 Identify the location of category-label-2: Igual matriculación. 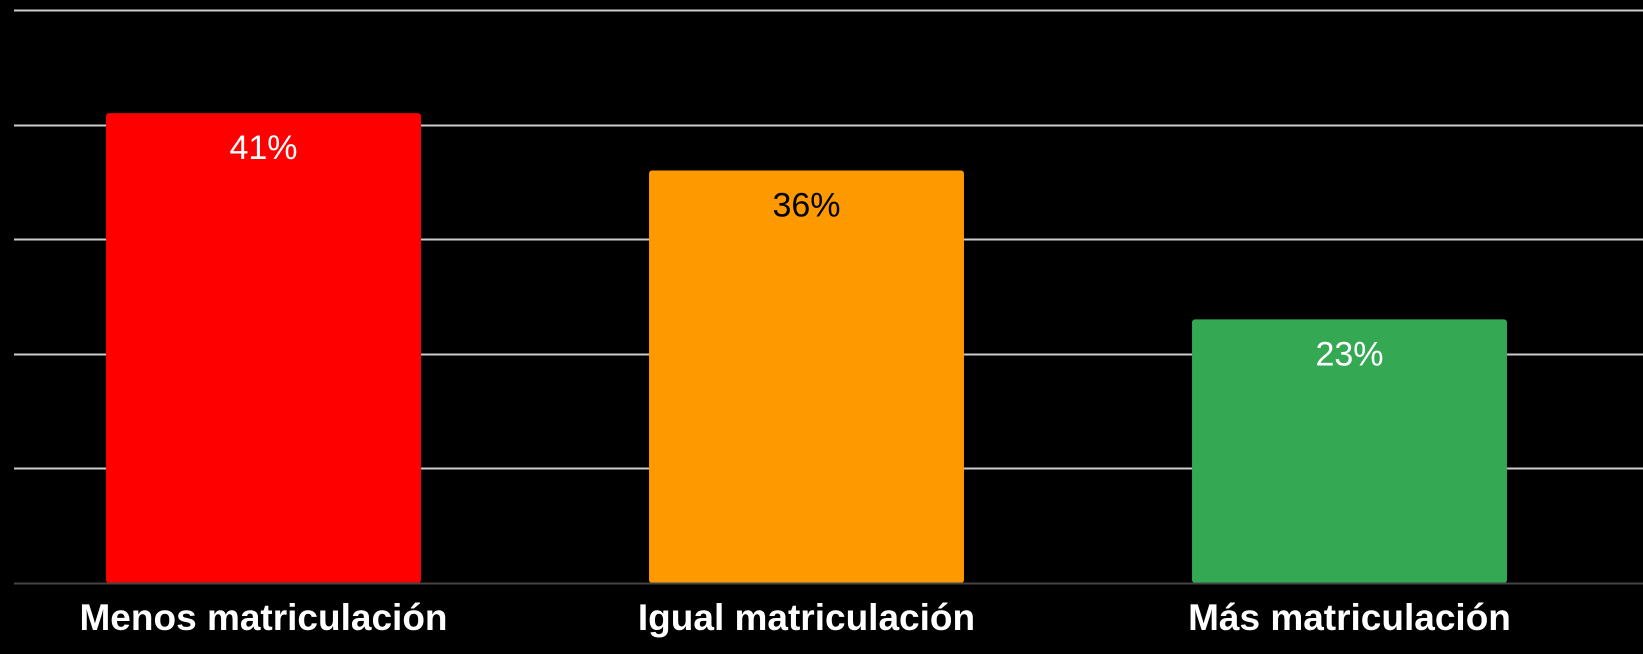
(806, 617).